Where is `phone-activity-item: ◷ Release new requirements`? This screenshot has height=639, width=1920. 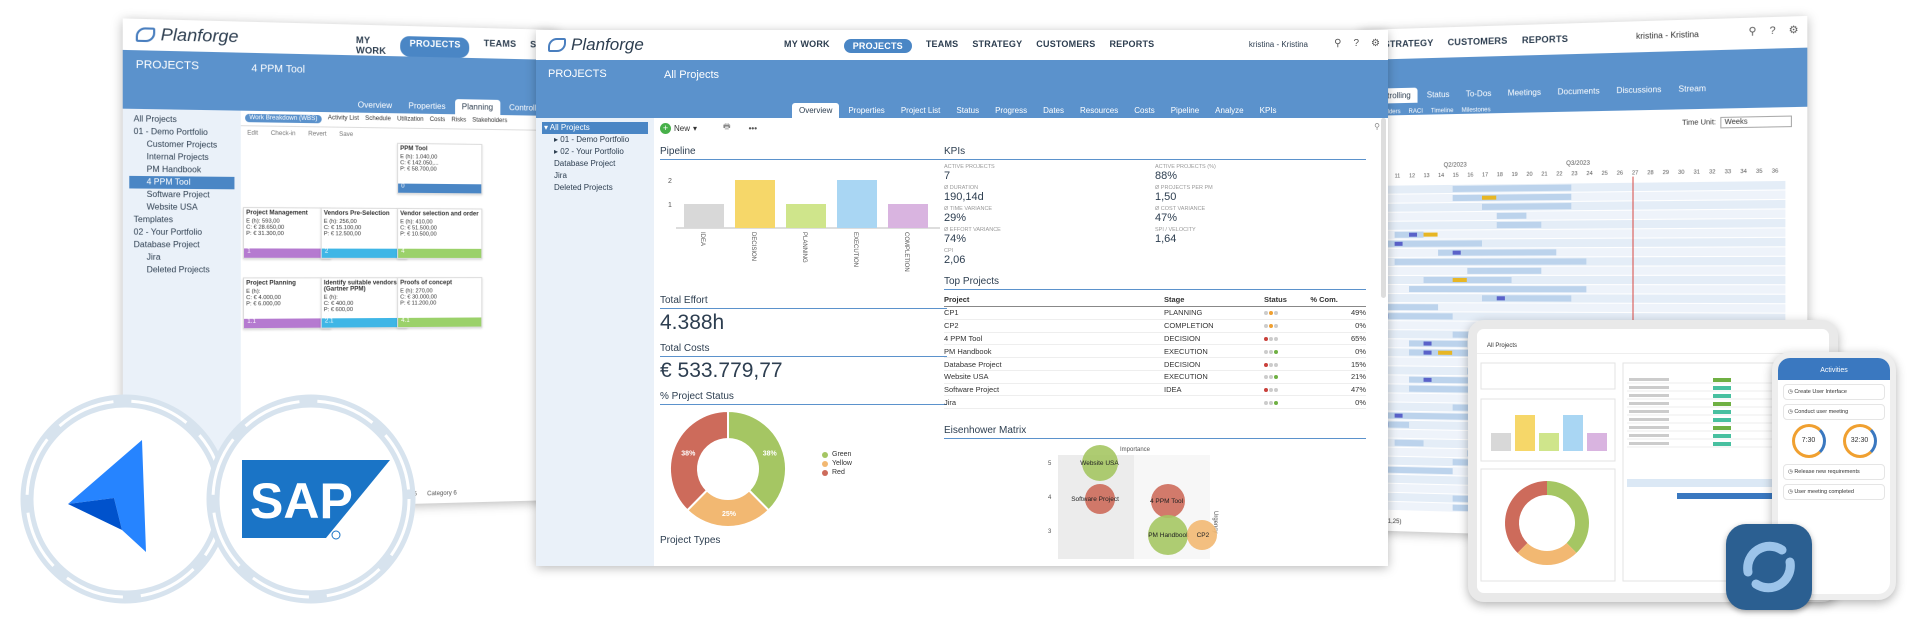
phone-activity-item: ◷ Release new requirements is located at coordinates (1834, 472).